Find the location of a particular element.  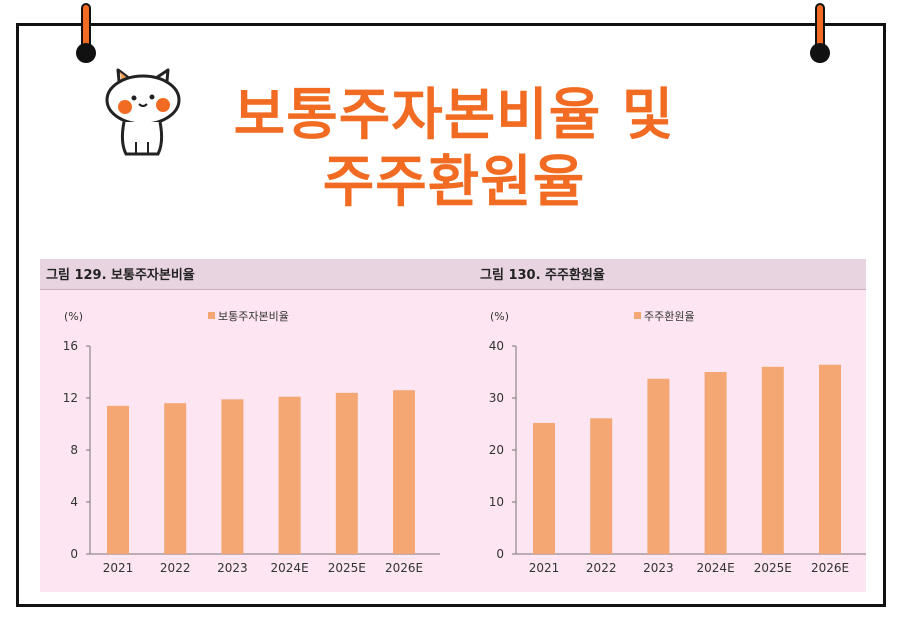

pin-left-icon is located at coordinates (86, 33).